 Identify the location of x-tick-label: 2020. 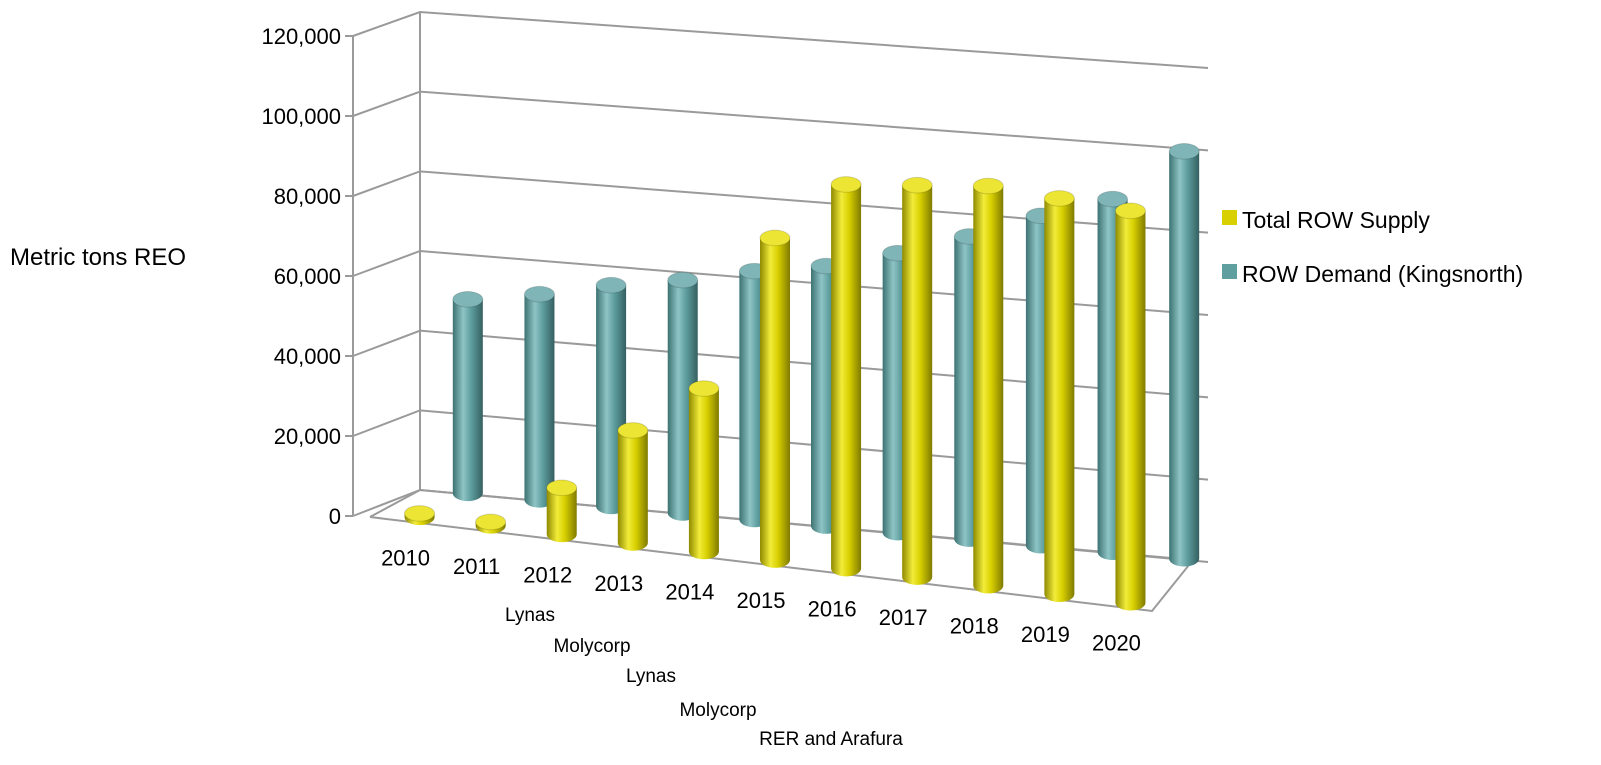
(1116, 643).